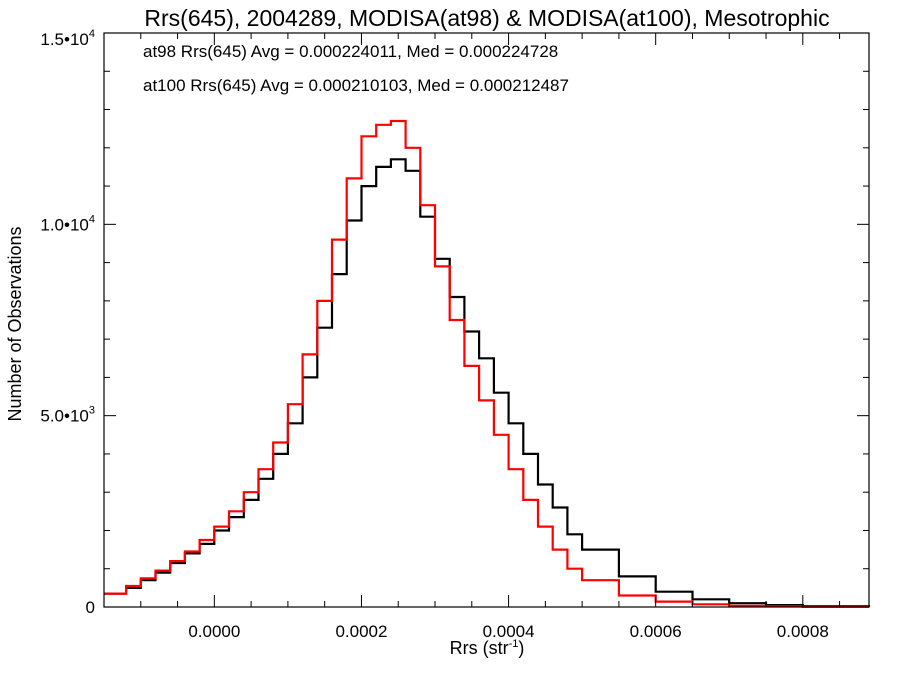 This screenshot has width=900, height=675. I want to click on y-axis-label: Number of Observations, so click(15, 323).